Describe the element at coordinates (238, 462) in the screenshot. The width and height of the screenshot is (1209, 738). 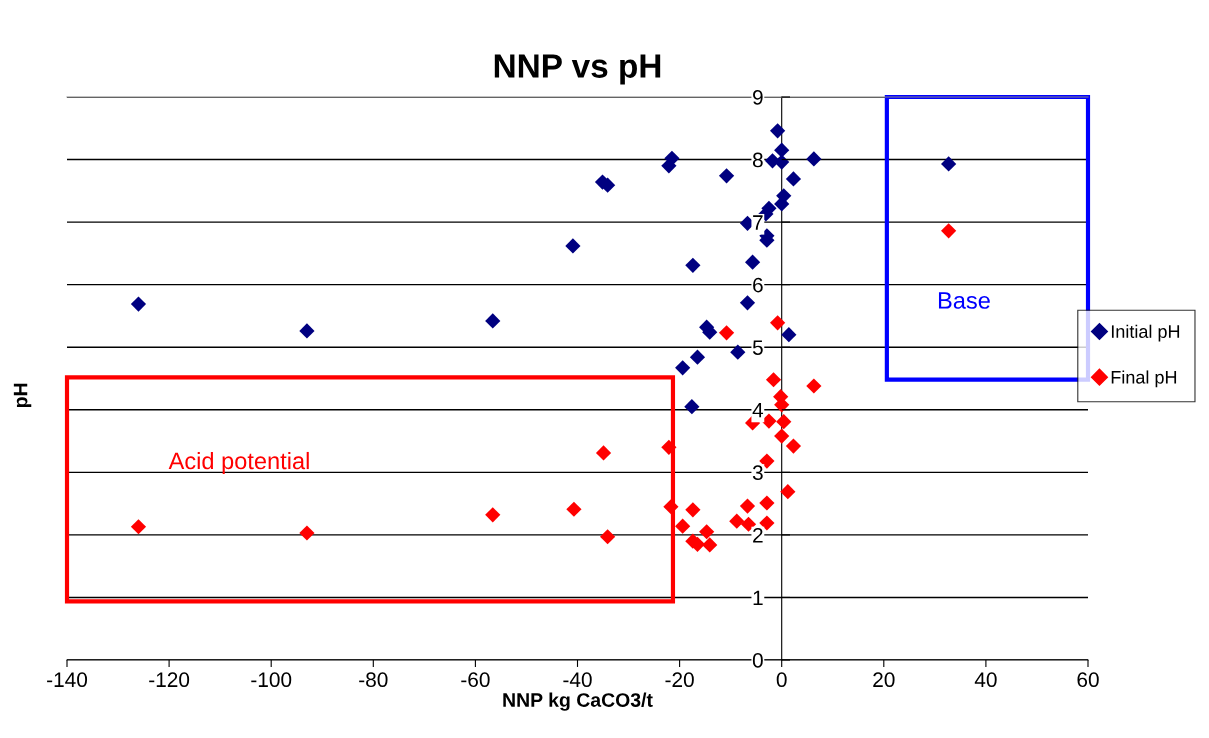
I see `annotation: Acid potential` at that location.